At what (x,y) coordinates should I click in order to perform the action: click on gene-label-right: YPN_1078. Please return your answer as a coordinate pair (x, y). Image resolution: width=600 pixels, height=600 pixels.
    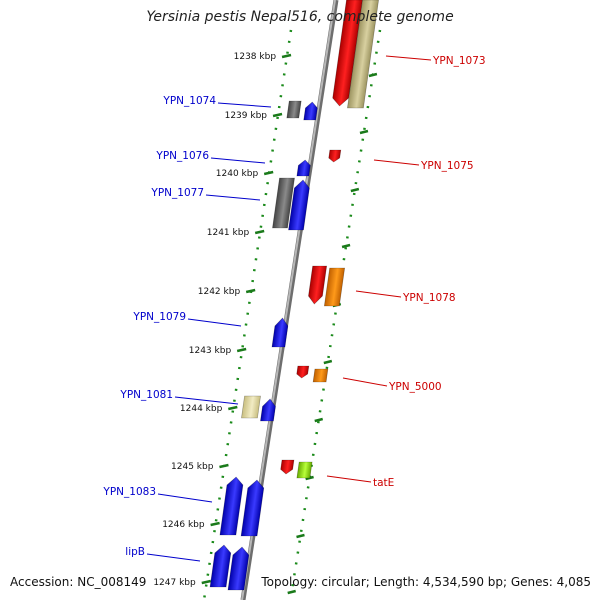
    Looking at the image, I should click on (429, 298).